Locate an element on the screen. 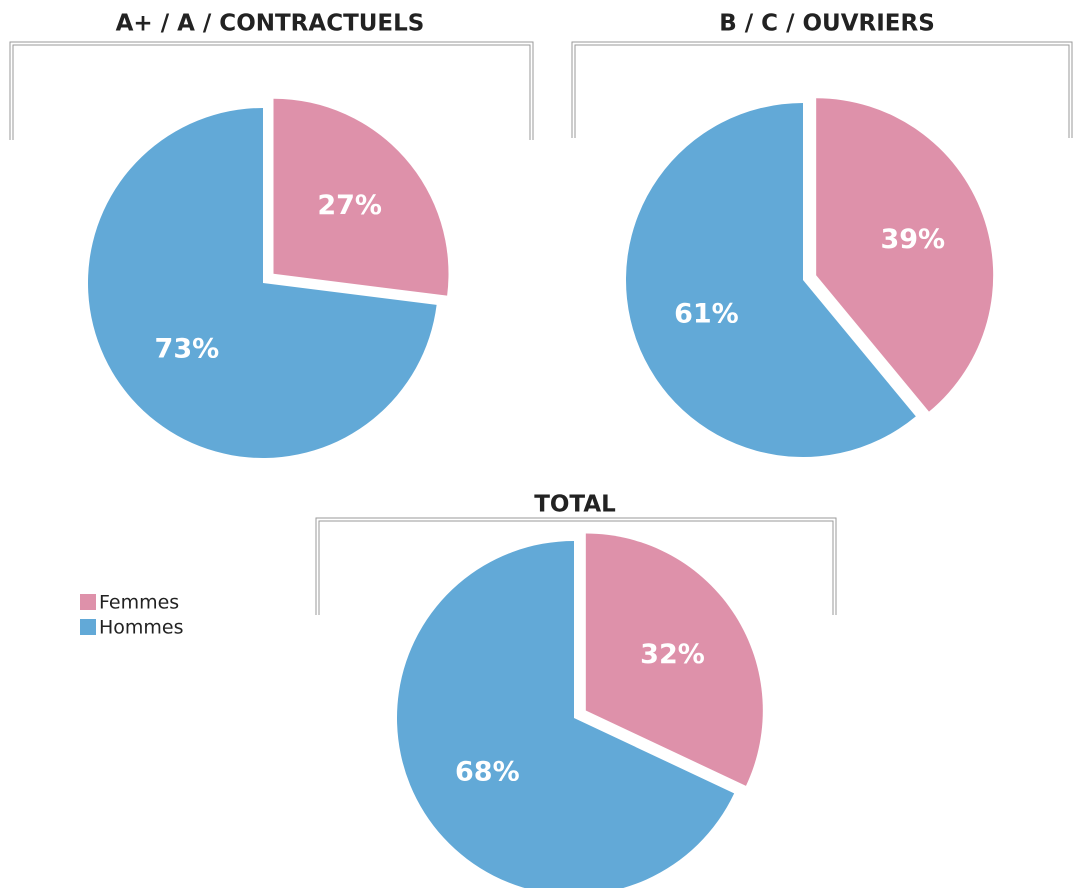 Image resolution: width=1082 pixels, height=888 pixels. data-label: 32% is located at coordinates (672, 654).